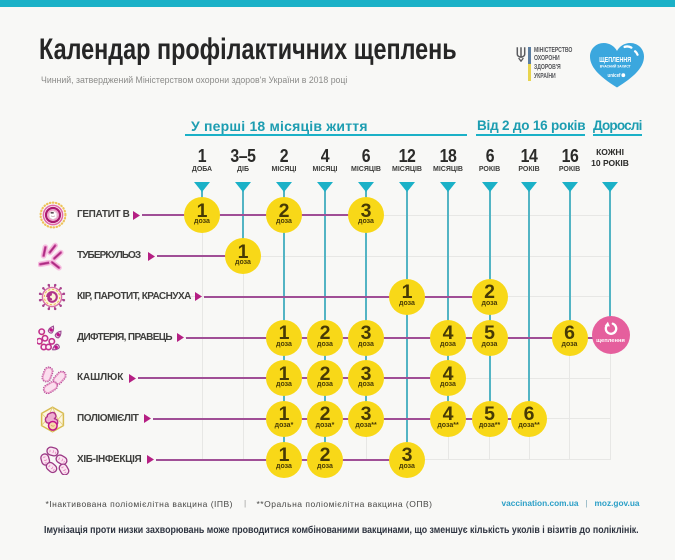  I want to click on svg-text: ВЧАСНИЙ ЗАХИСТ, so click(616, 66).